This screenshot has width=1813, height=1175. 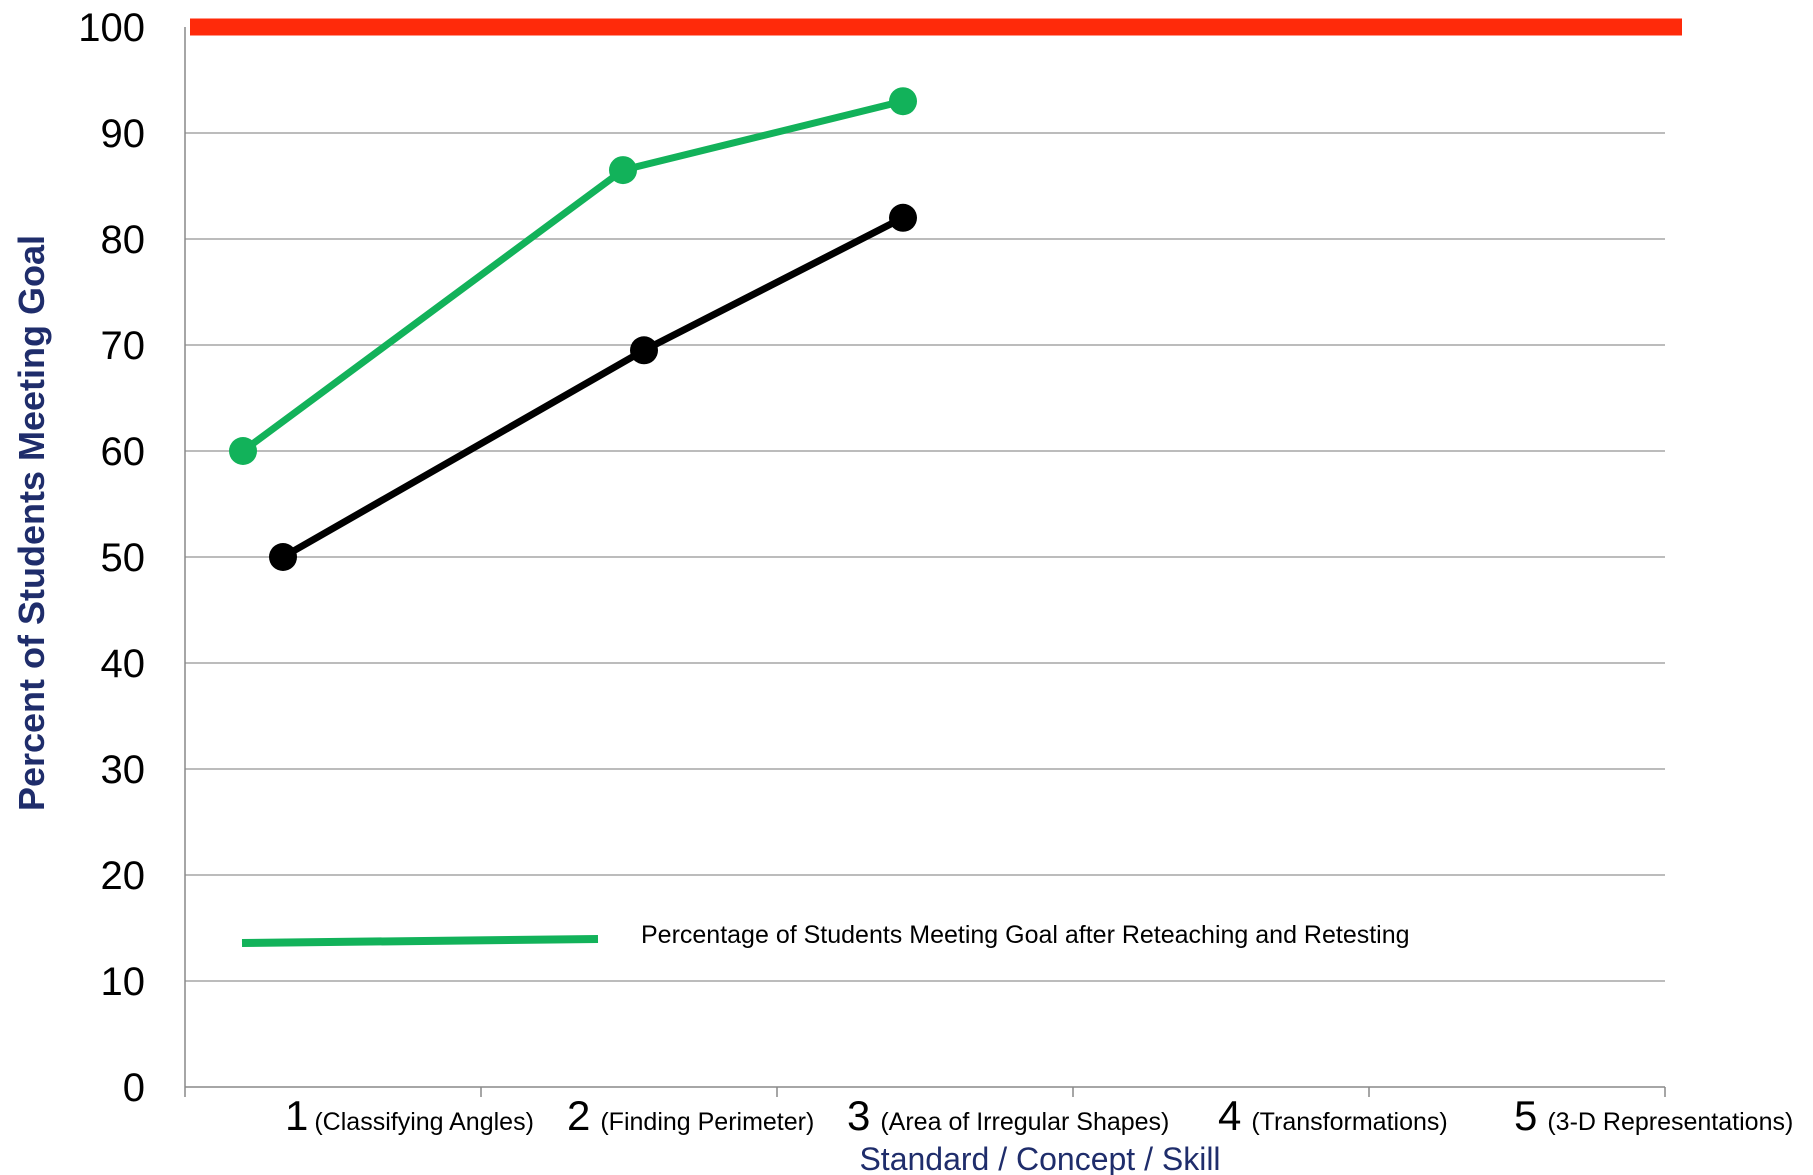 I want to click on x-tick-number-4: 4, so click(x=1229, y=1115).